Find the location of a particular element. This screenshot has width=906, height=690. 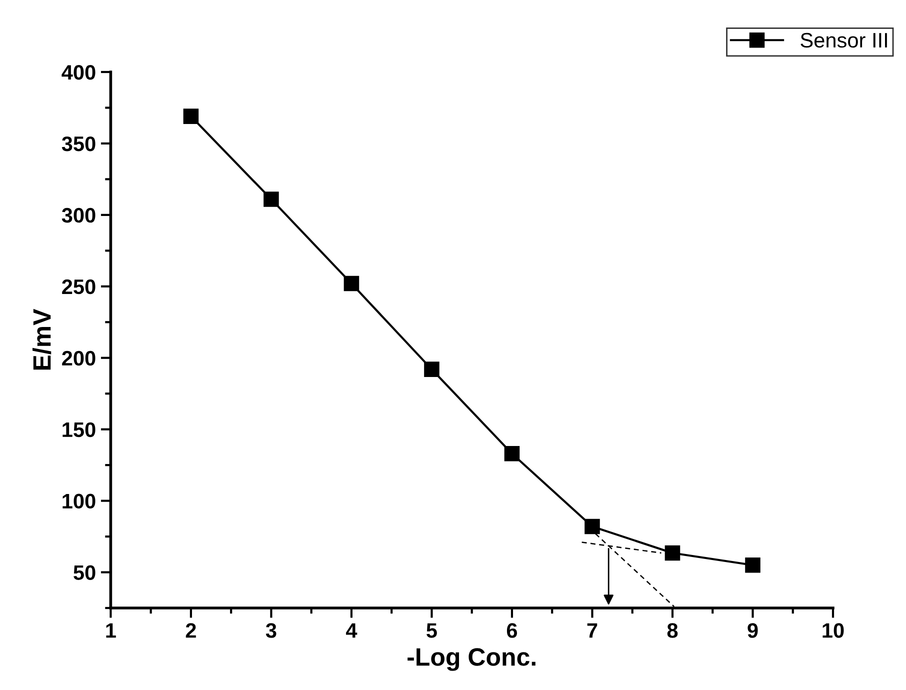

y-tick-label: 400 is located at coordinates (79, 72).